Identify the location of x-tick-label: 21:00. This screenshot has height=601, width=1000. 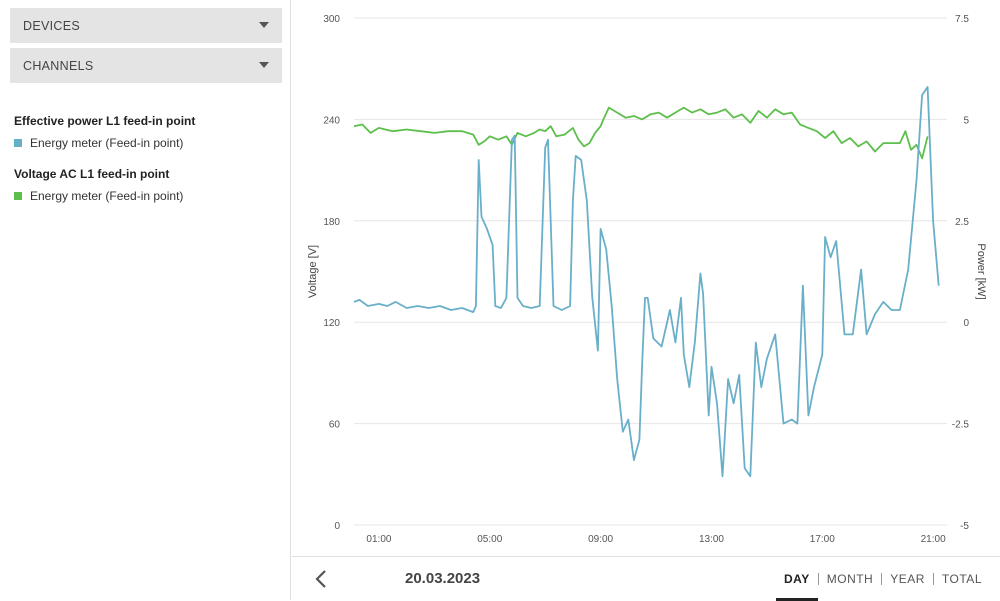
(933, 539).